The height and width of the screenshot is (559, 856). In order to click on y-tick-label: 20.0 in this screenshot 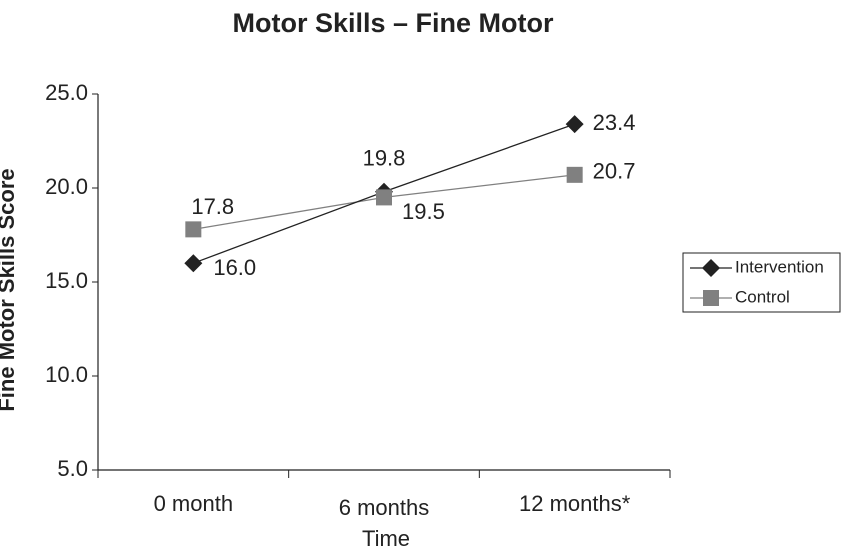, I will do `click(66, 186)`.